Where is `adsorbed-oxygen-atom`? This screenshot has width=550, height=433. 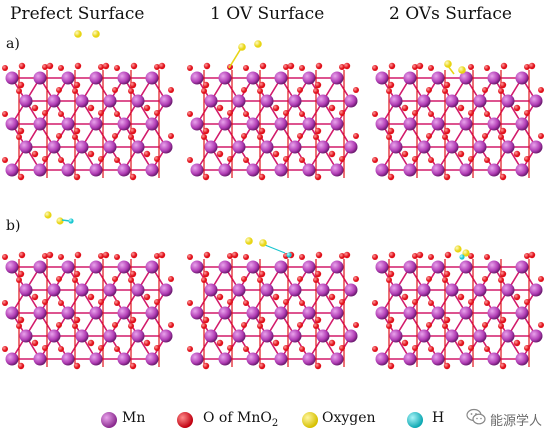 adsorbed-oxygen-atom is located at coordinates (258, 44).